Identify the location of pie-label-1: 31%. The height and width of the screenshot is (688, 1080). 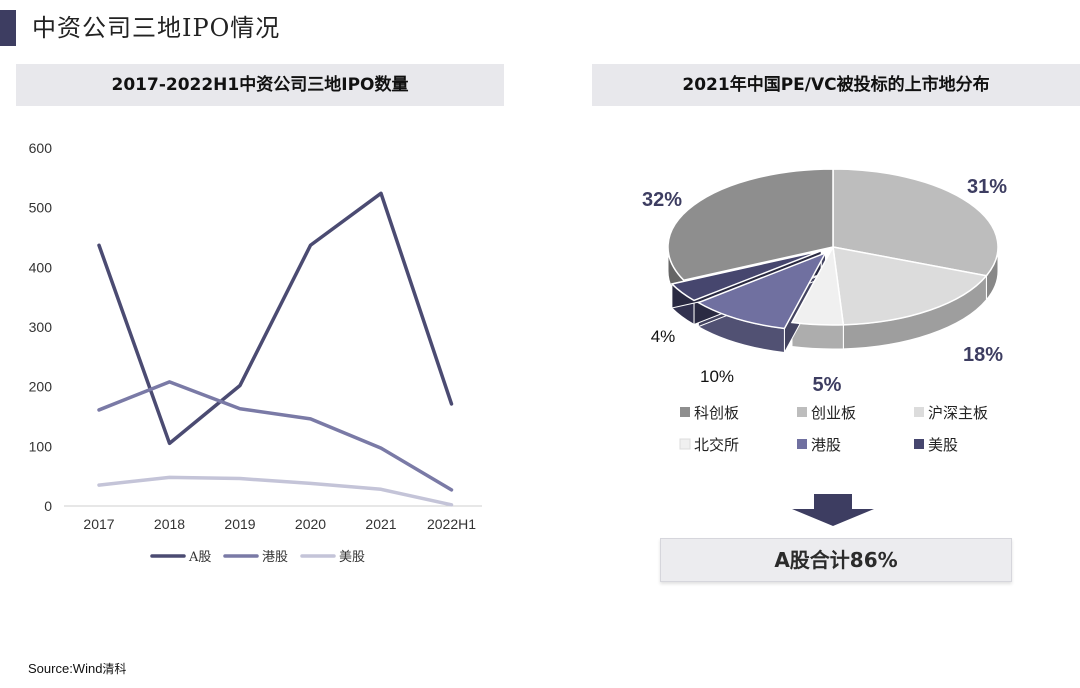
(987, 187).